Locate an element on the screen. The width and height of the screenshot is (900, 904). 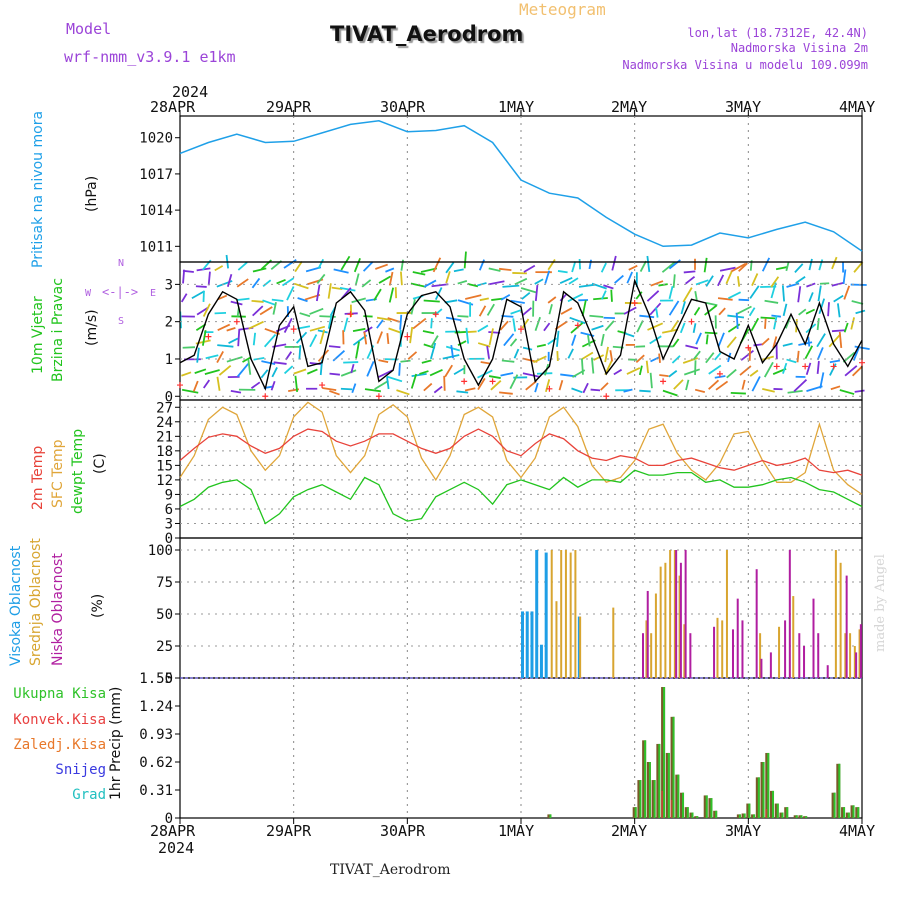
year-label-bottom: 2024 is located at coordinates (176, 848).